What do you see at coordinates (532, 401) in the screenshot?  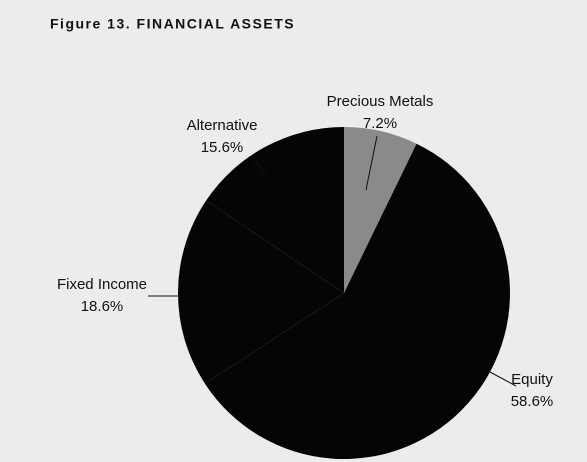 I see `slice-value-label: 58.6%` at bounding box center [532, 401].